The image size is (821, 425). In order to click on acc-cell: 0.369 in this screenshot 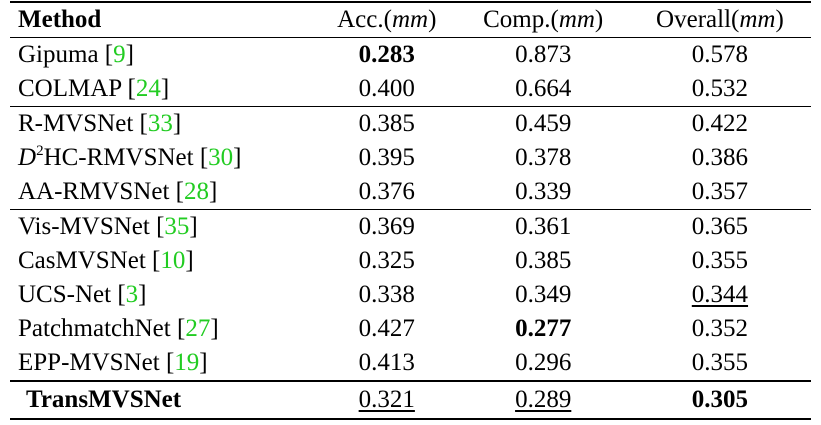, I will do `click(387, 226)`.